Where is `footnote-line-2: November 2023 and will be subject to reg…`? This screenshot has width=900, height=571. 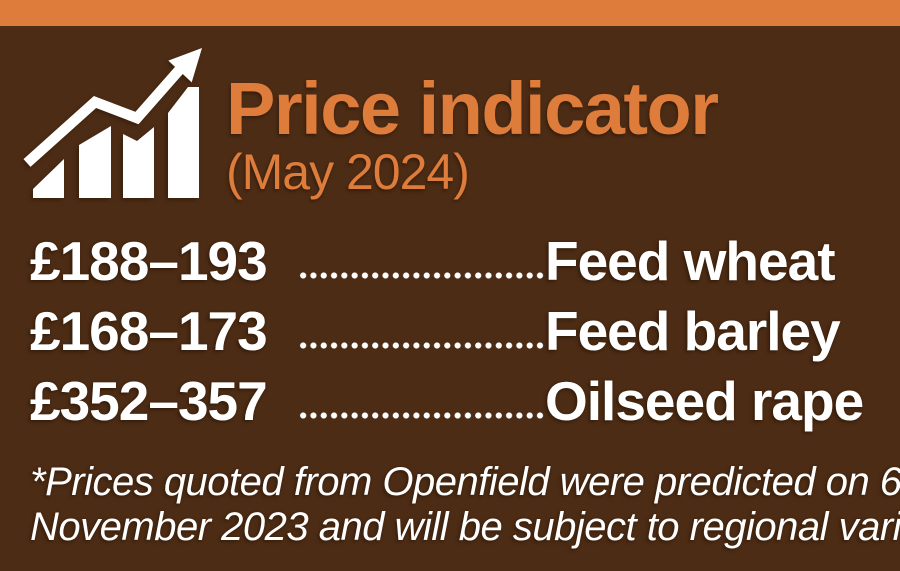
footnote-line-2: November 2023 and will be subject to reg… is located at coordinates (465, 527).